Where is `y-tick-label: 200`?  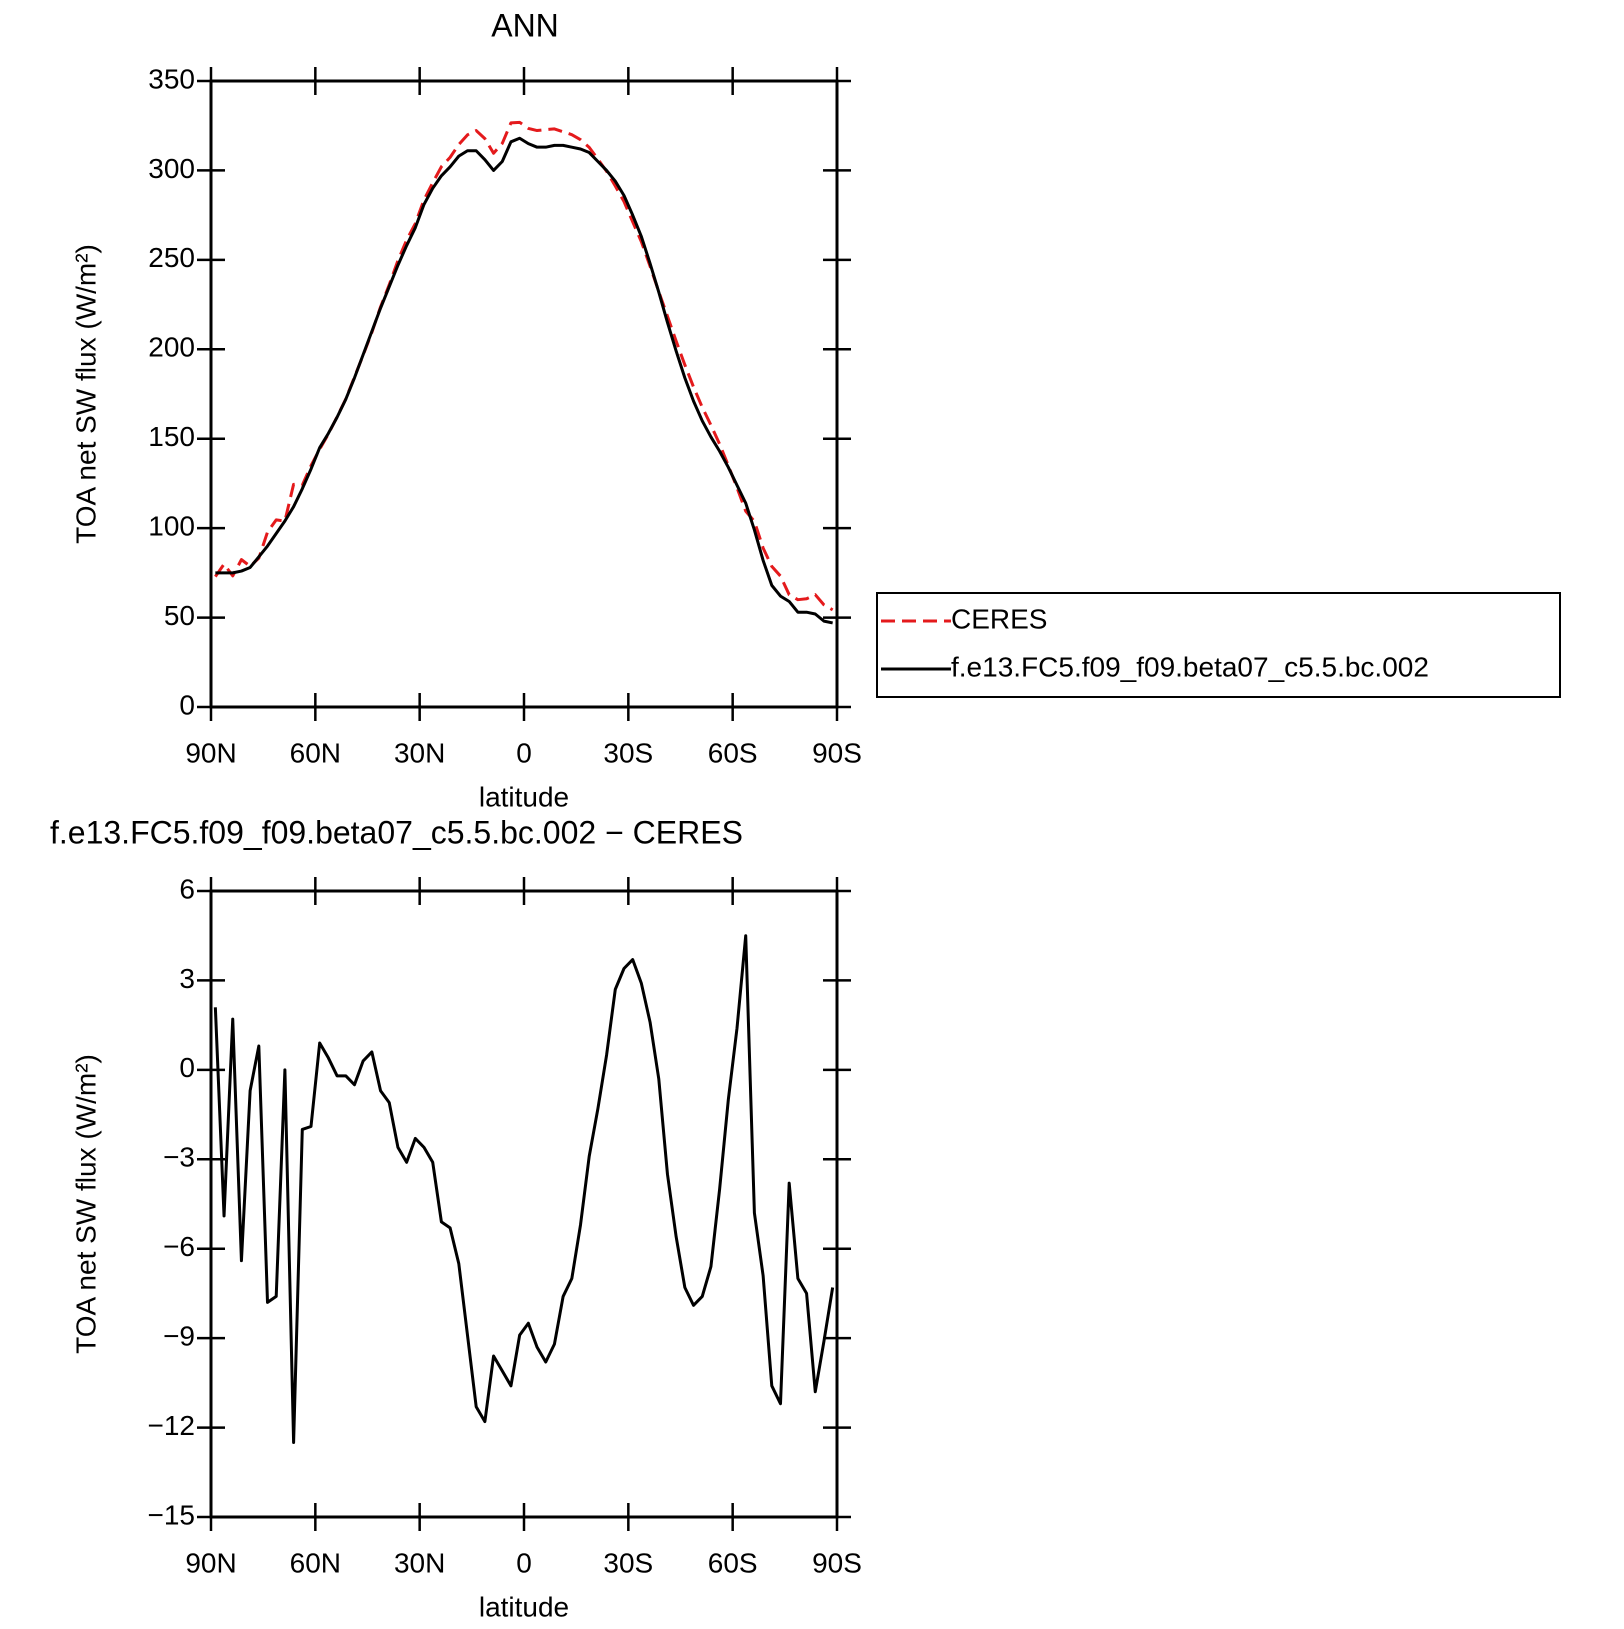 y-tick-label: 200 is located at coordinates (171, 347).